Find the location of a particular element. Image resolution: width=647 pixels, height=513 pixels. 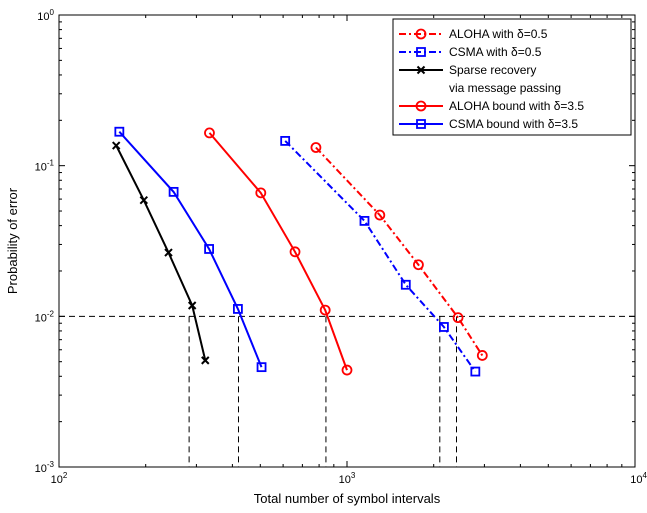

x-tick-label-exponent: 4 is located at coordinates (645, 475).